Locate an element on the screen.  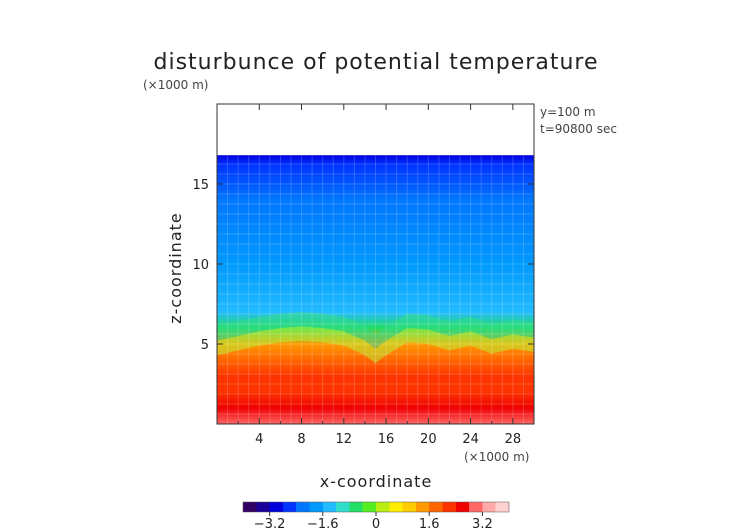
x-axis-label: x-coordinate is located at coordinates (376, 481).